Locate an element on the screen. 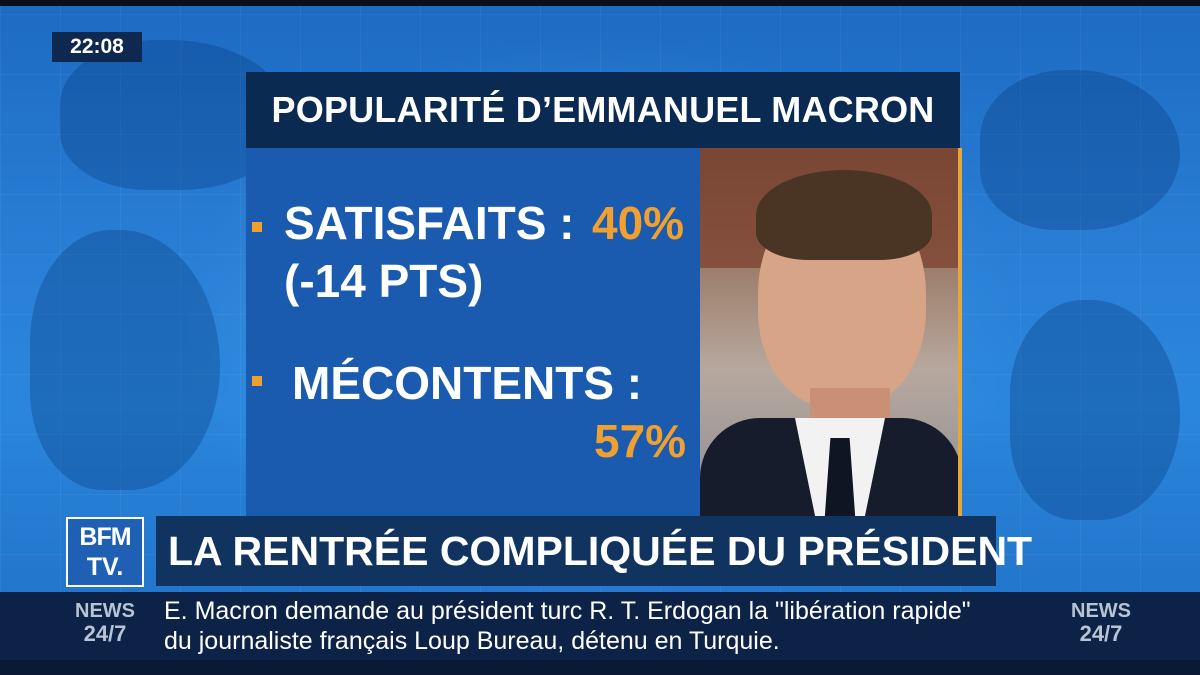 Image resolution: width=1200 pixels, height=675 pixels. stat-satisfied-label: SATISFAITS : is located at coordinates (429, 223).